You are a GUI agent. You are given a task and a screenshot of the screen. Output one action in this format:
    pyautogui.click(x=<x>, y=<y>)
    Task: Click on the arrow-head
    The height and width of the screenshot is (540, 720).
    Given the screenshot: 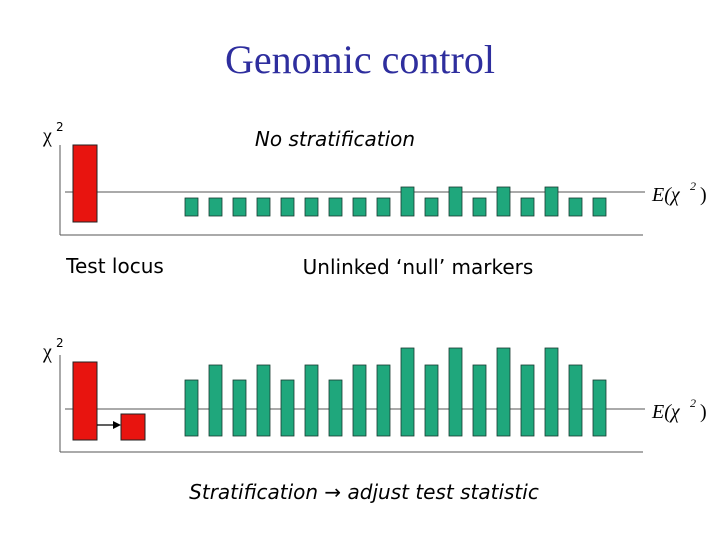 What is the action you would take?
    pyautogui.click(x=117, y=425)
    